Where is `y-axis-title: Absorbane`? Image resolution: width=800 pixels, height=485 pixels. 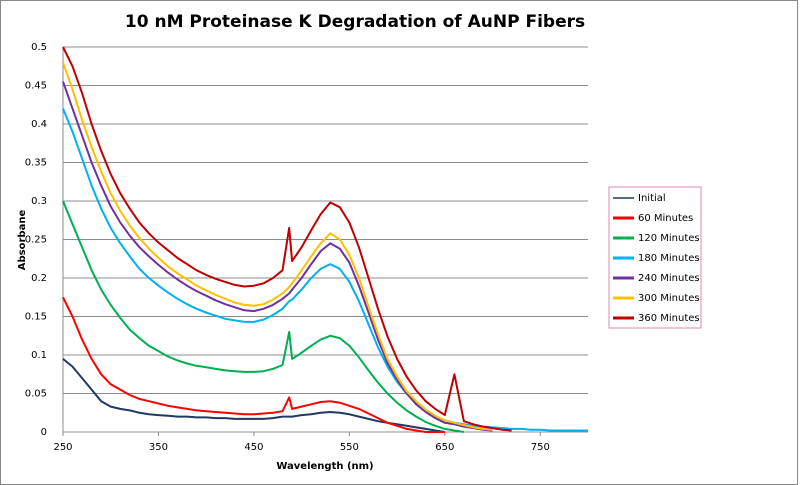
y-axis-title: Absorbane is located at coordinates (22, 240).